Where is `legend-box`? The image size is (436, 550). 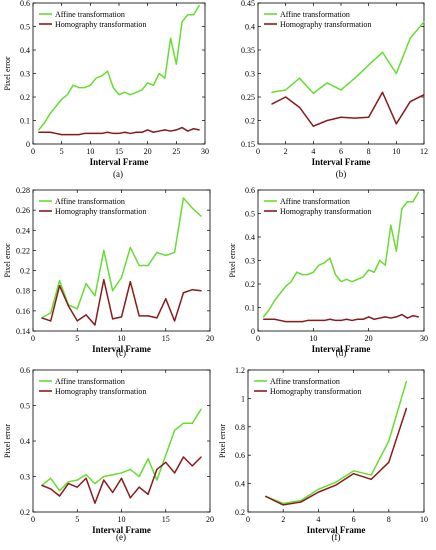 legend-box is located at coordinates (101, 385).